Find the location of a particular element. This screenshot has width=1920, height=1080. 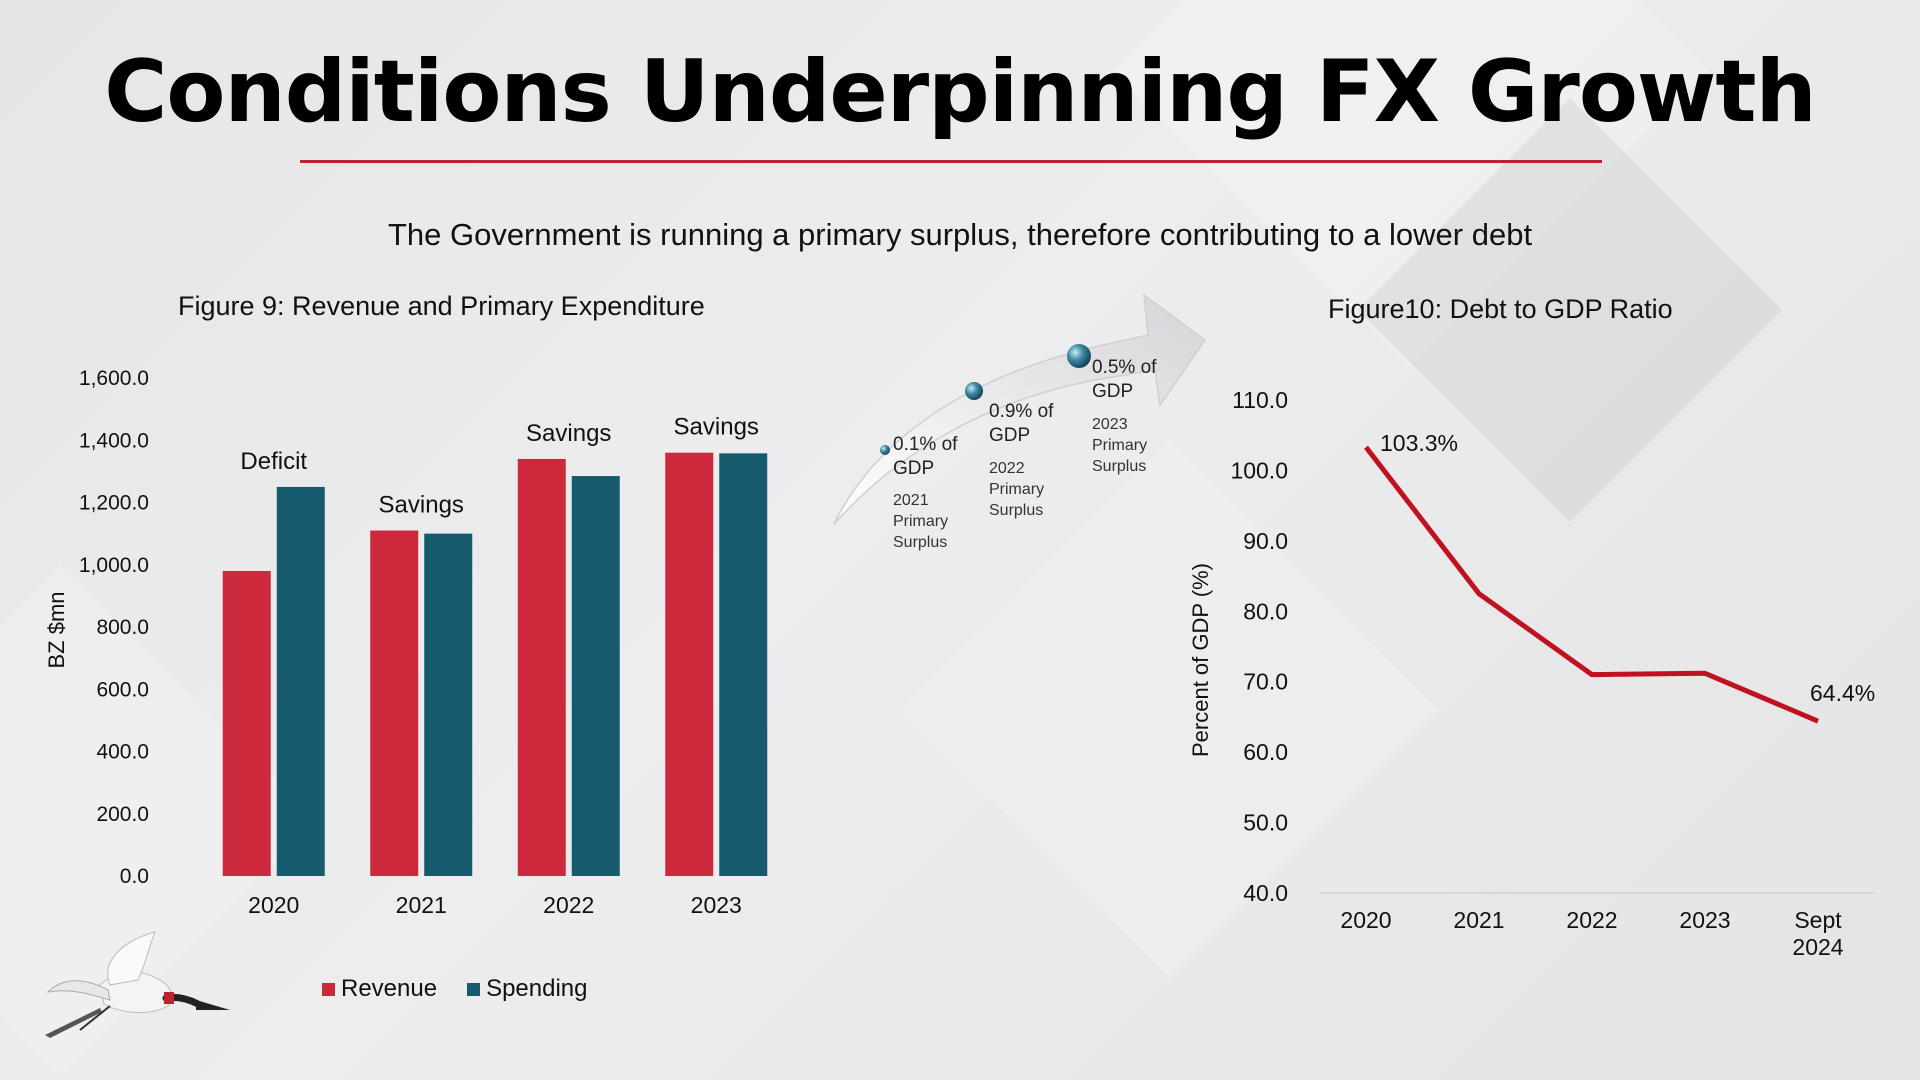

surplus-2022-year: 2022 is located at coordinates (1007, 468).